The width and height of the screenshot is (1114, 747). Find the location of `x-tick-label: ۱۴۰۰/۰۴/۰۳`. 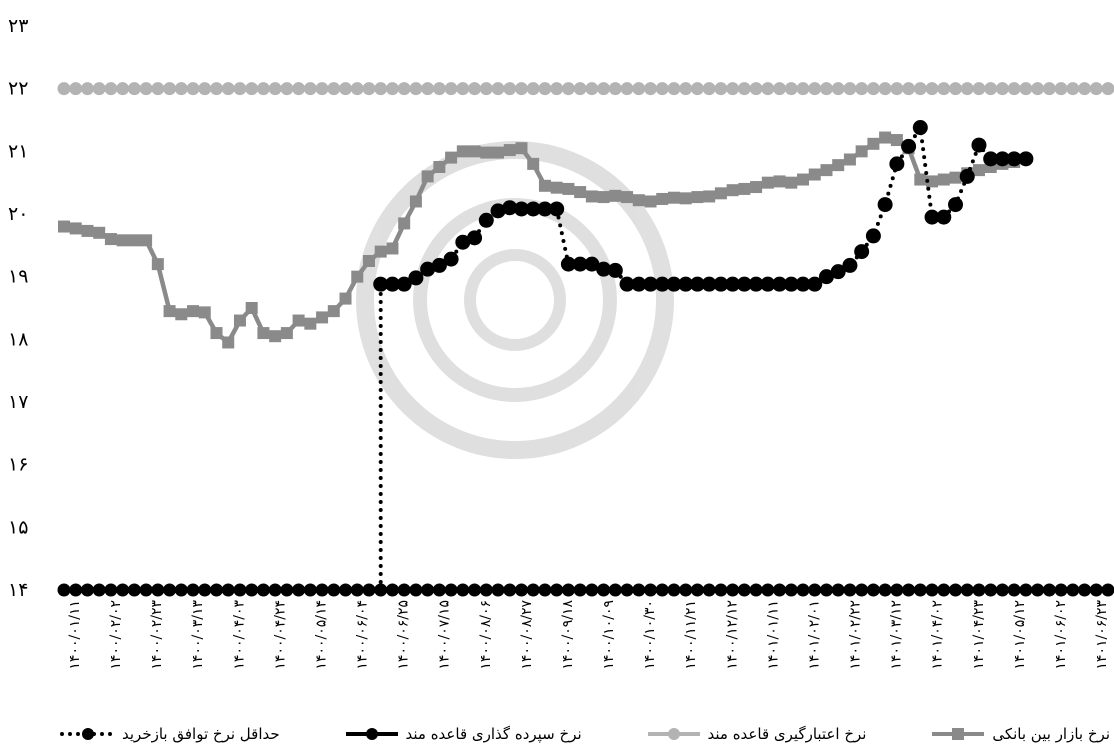

x-tick-label: ۱۴۰۰/۰۴/۰۳ is located at coordinates (239, 635).